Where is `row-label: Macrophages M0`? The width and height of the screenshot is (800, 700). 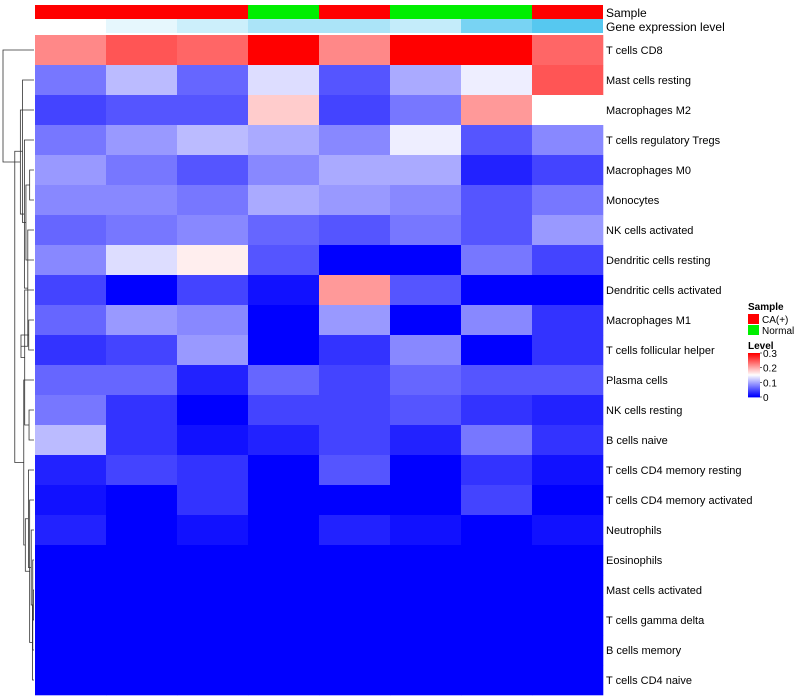
row-label: Macrophages M0 is located at coordinates (648, 171).